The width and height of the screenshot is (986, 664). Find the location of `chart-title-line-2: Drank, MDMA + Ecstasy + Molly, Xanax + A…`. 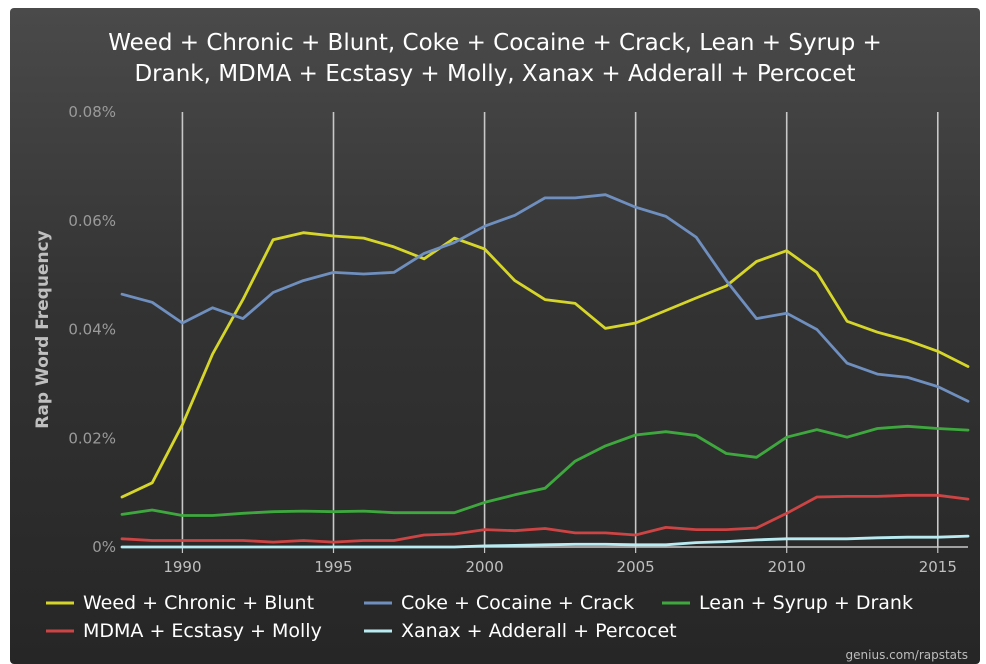

chart-title-line-2: Drank, MDMA + Ecstasy + Molly, Xanax + A… is located at coordinates (495, 74).